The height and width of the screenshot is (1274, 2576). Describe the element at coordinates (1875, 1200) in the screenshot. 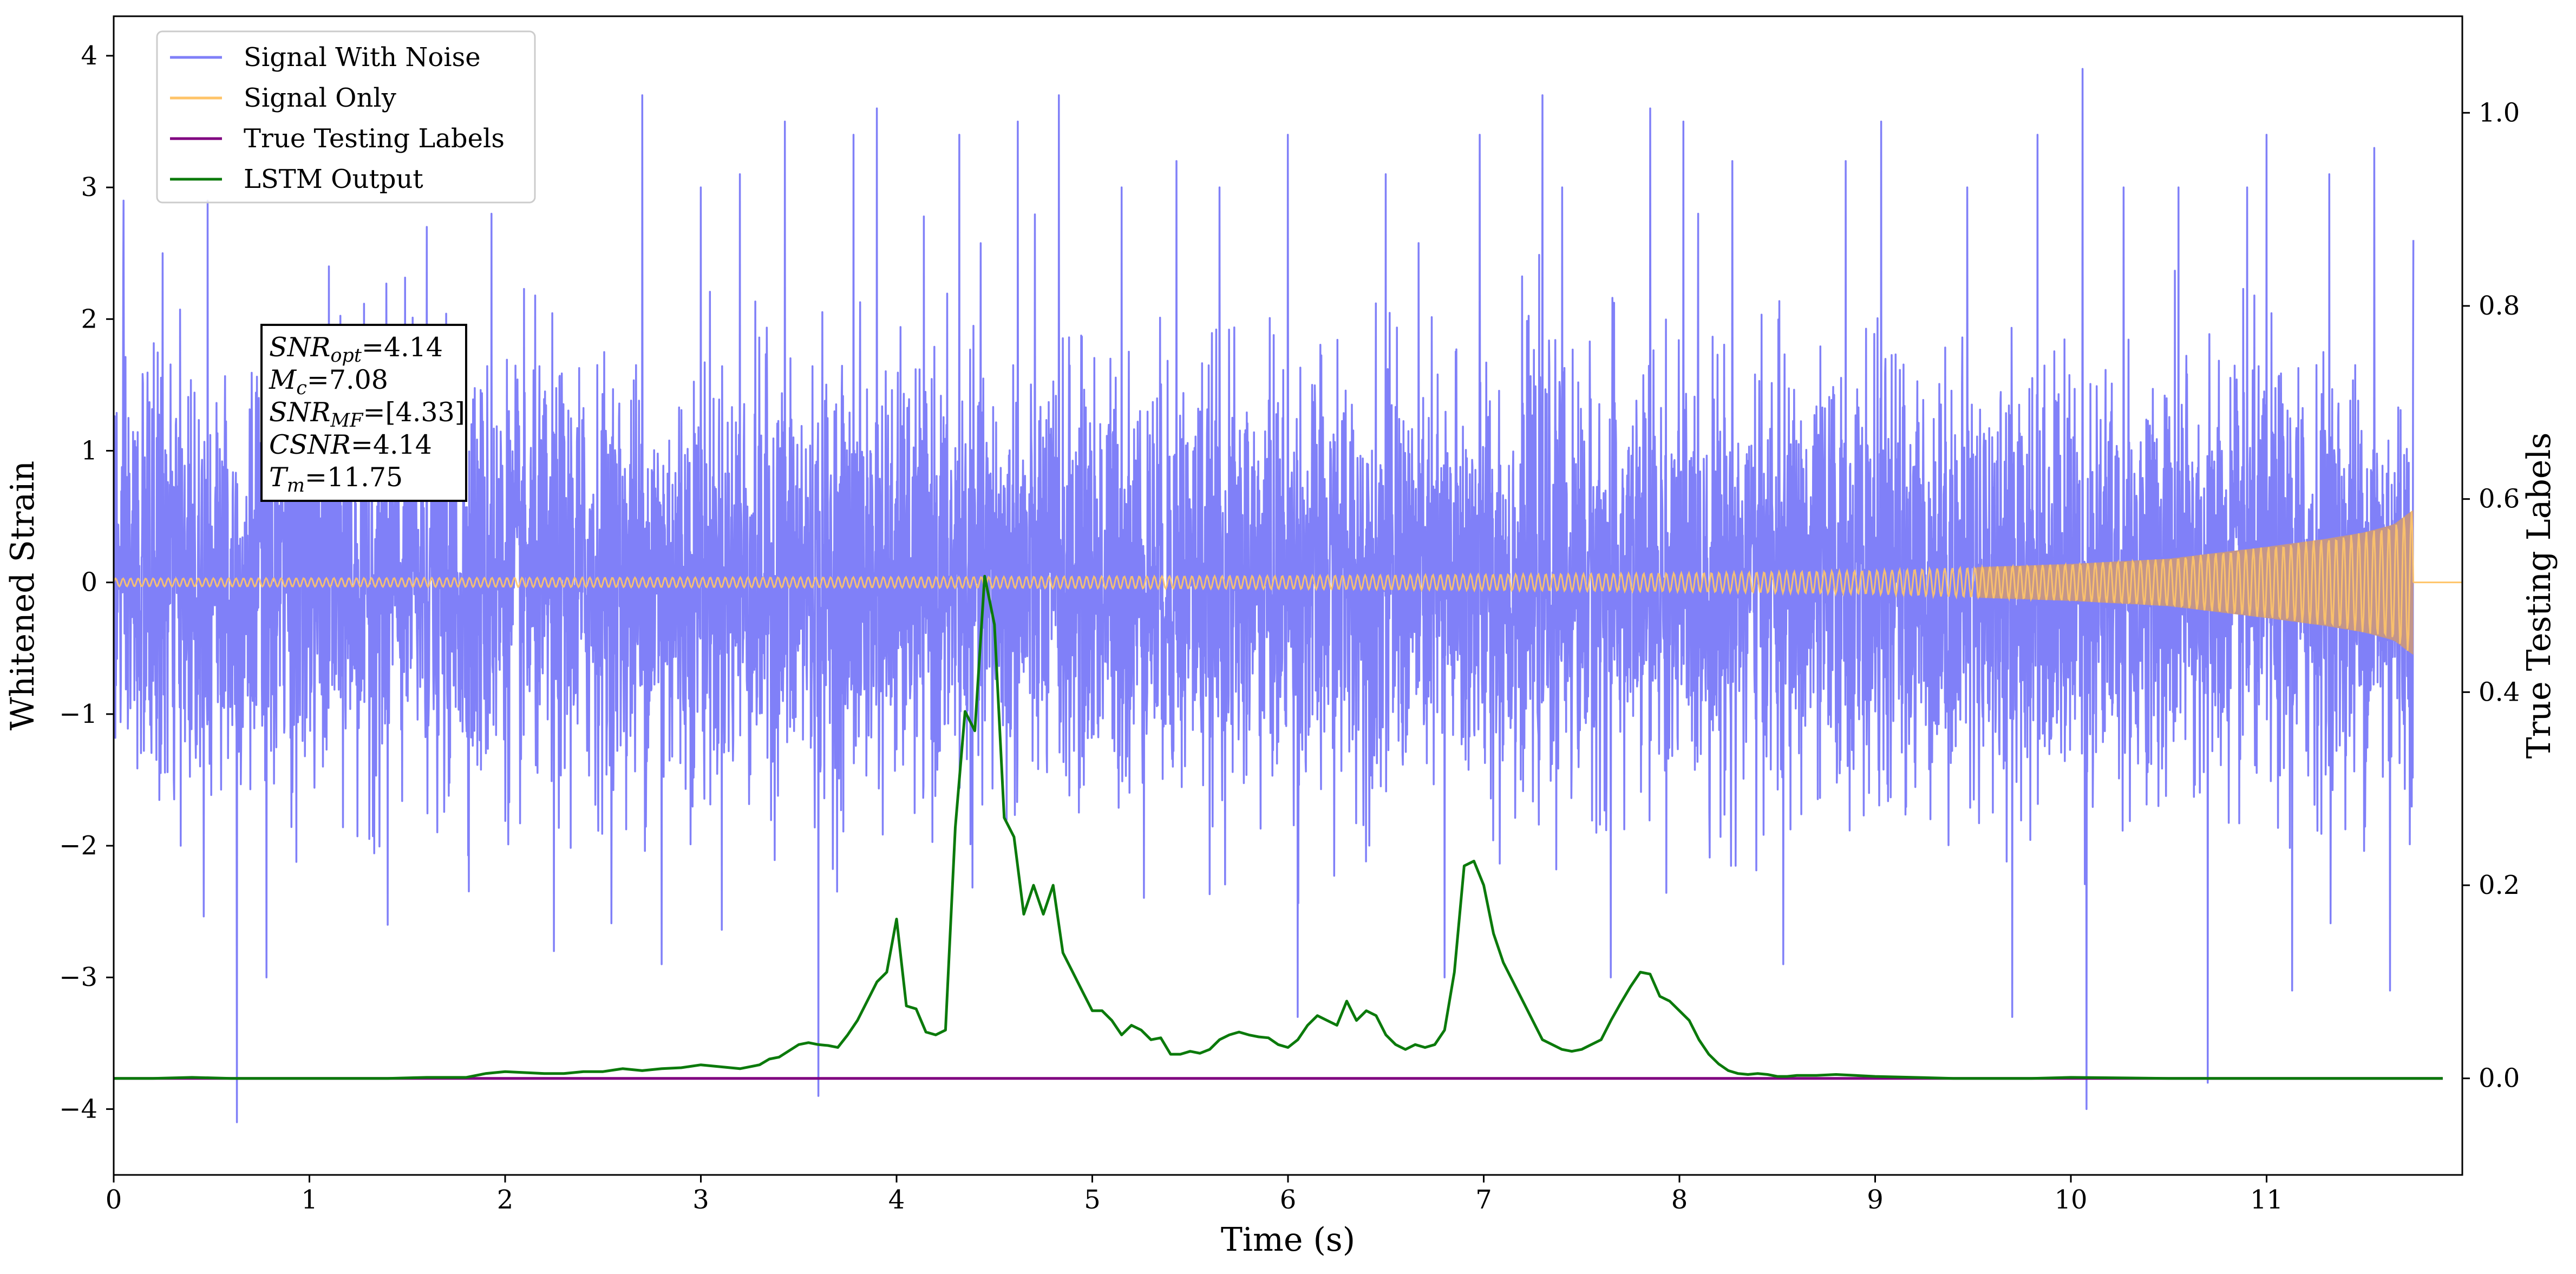

I see `x-tick-label: 9` at that location.